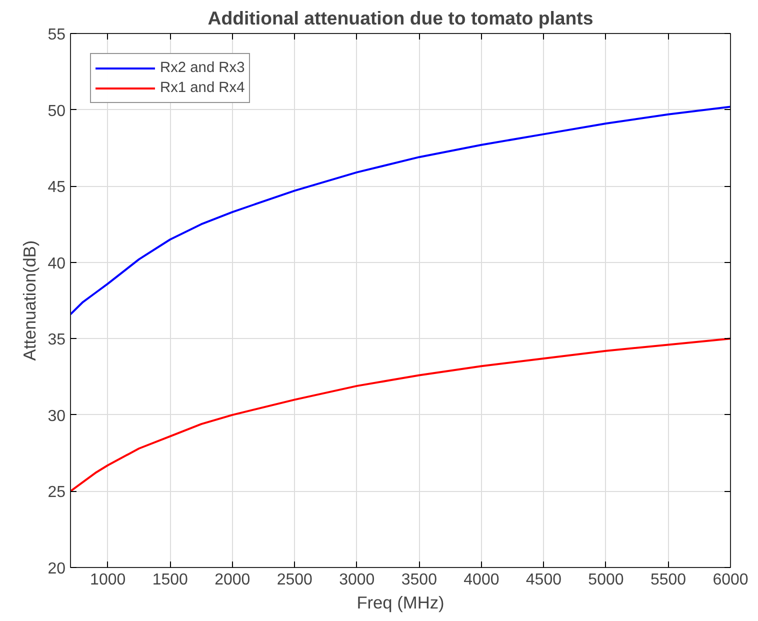 The height and width of the screenshot is (621, 758). I want to click on x-tick-label: 6000, so click(730, 580).